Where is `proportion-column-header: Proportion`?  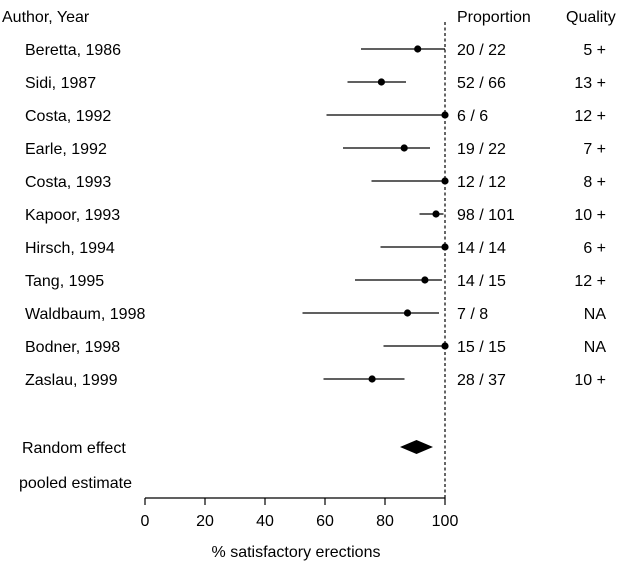 proportion-column-header: Proportion is located at coordinates (494, 17).